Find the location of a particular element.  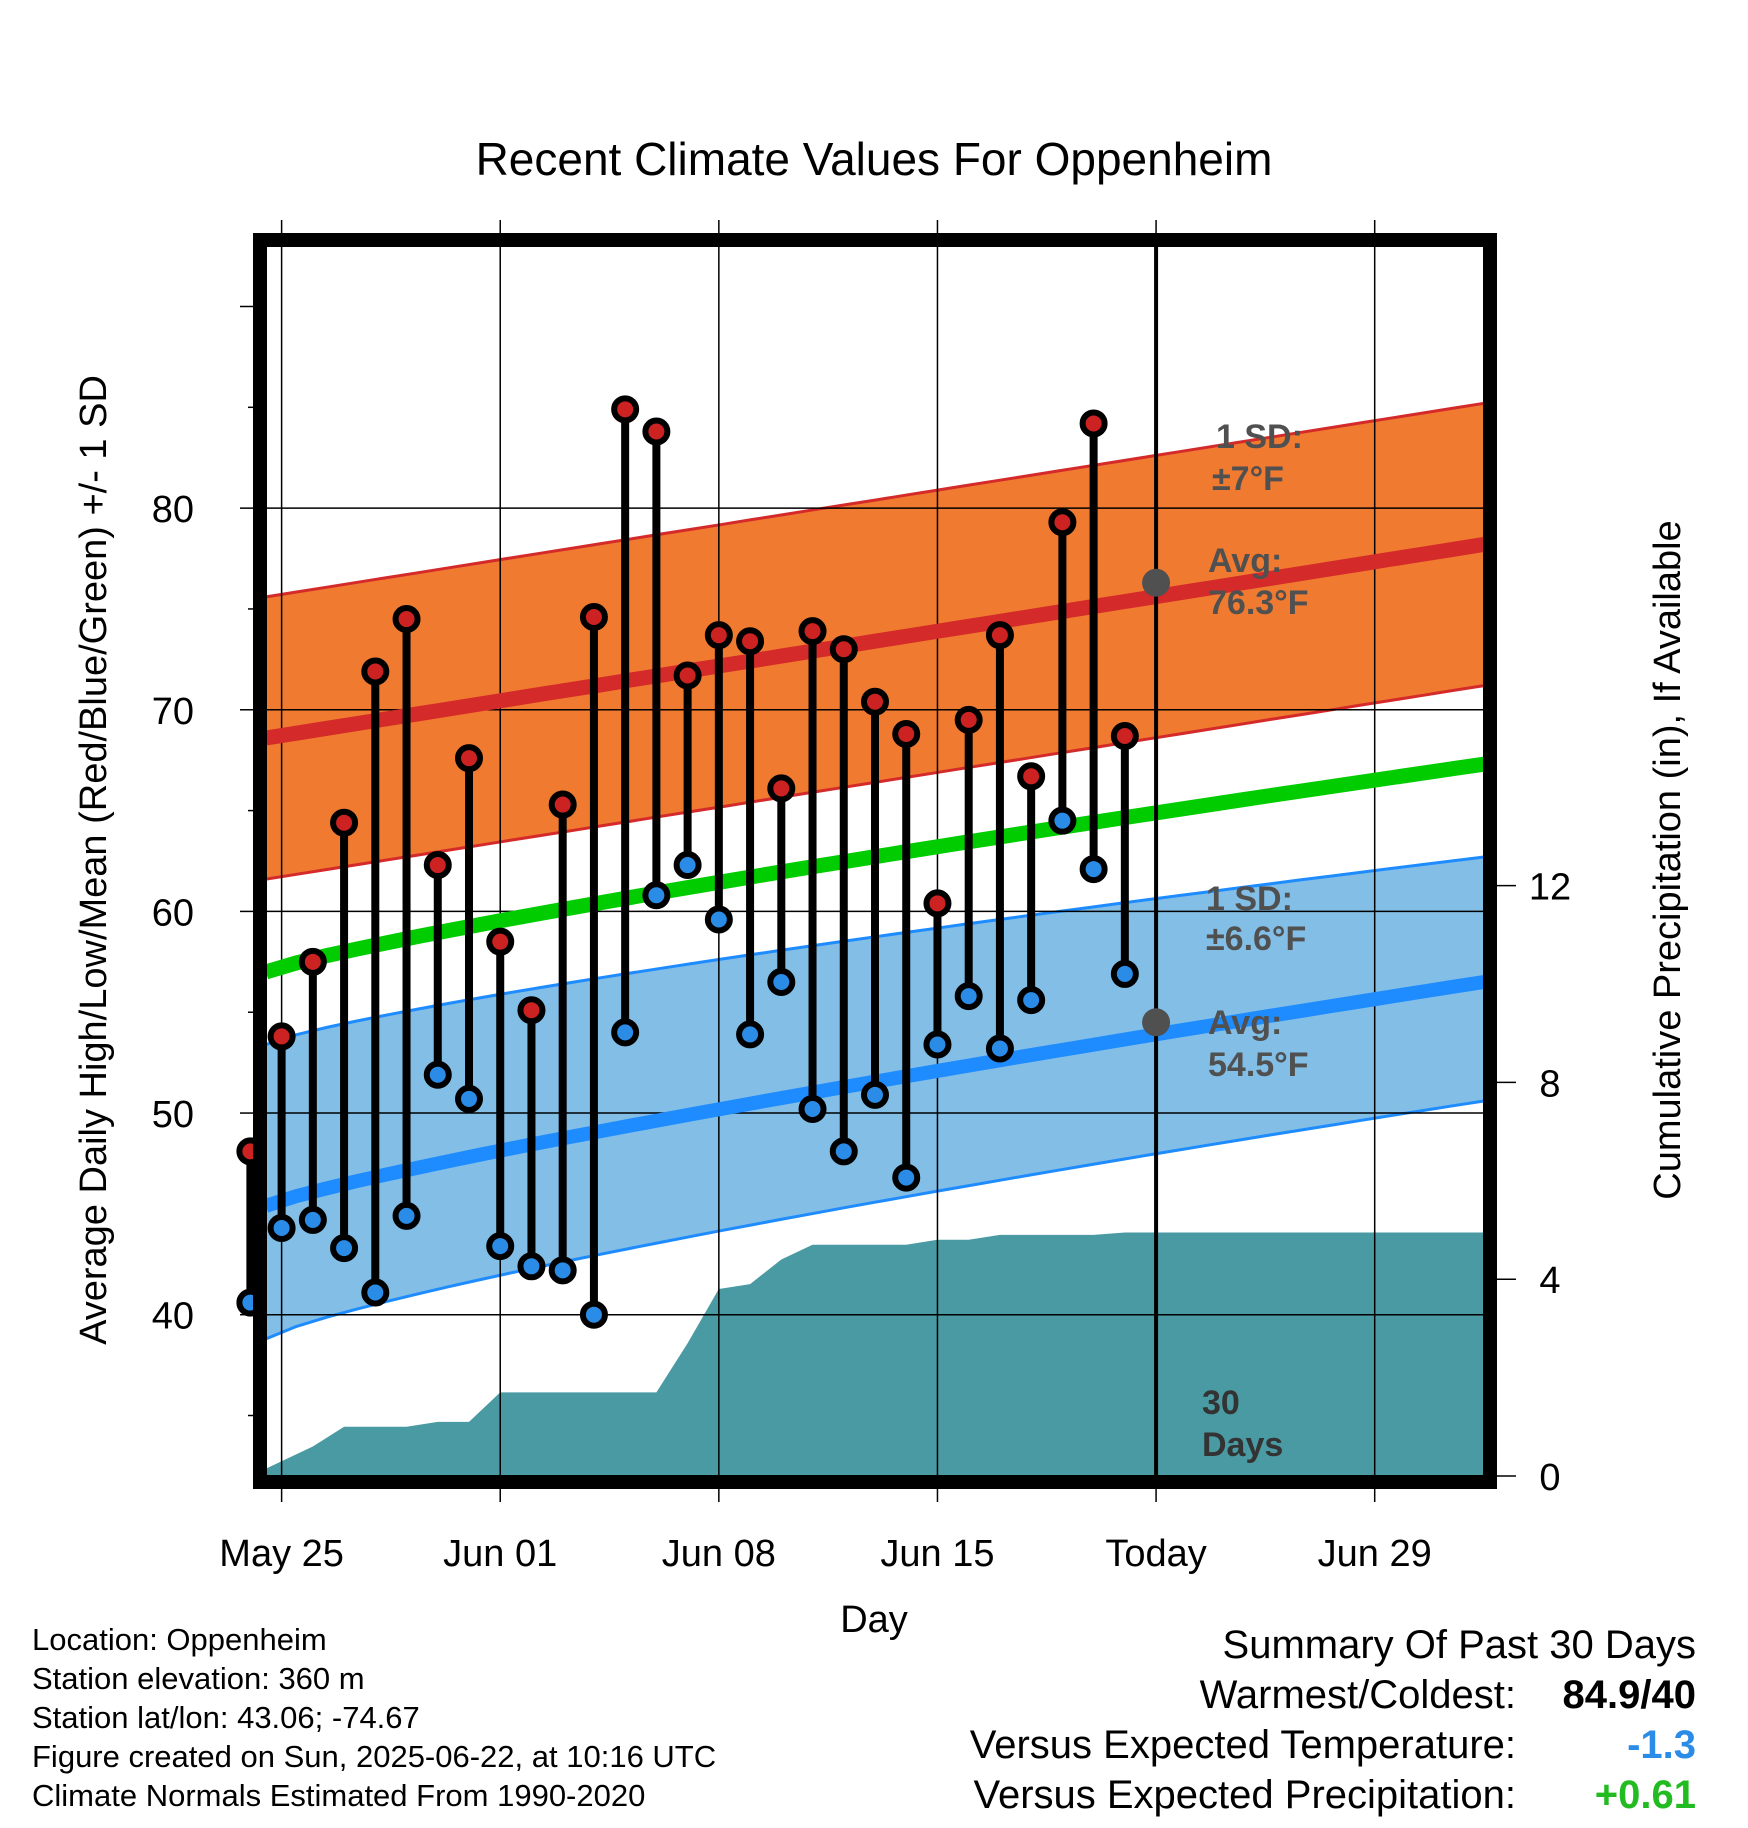

y-tick-label: 40 is located at coordinates (173, 1317).